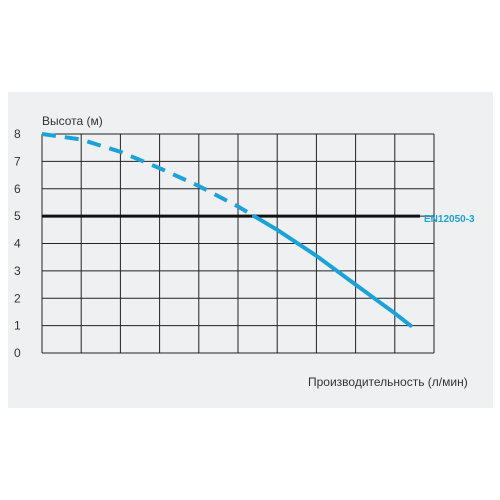  Describe the element at coordinates (17, 216) in the screenshot. I see `y-tick-label: 5` at that location.